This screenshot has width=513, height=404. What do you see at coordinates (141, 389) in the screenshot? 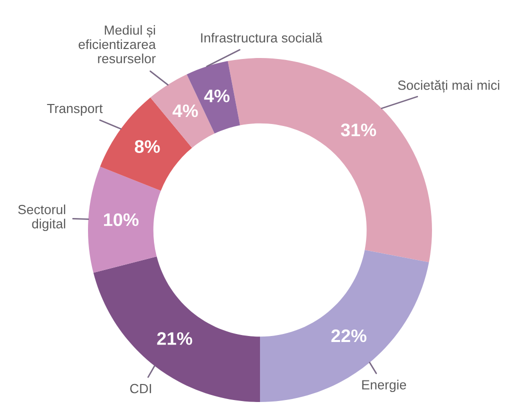
I see `slice-label: CDI` at bounding box center [141, 389].